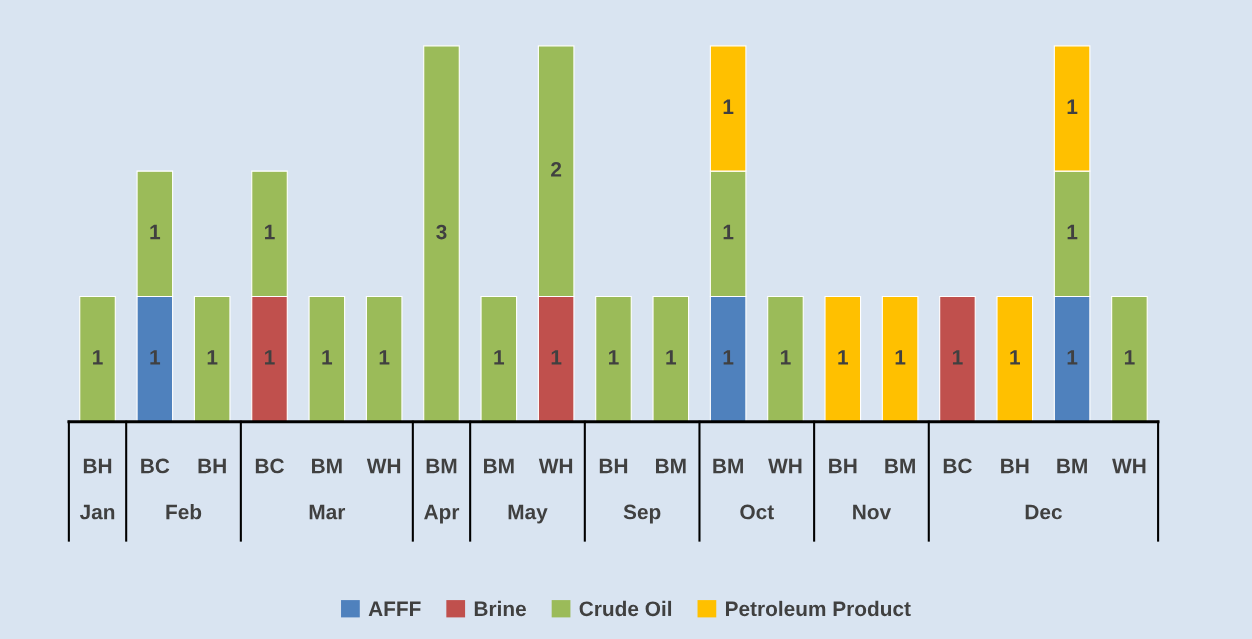  Describe the element at coordinates (184, 512) in the screenshot. I see `category-label: Feb` at that location.